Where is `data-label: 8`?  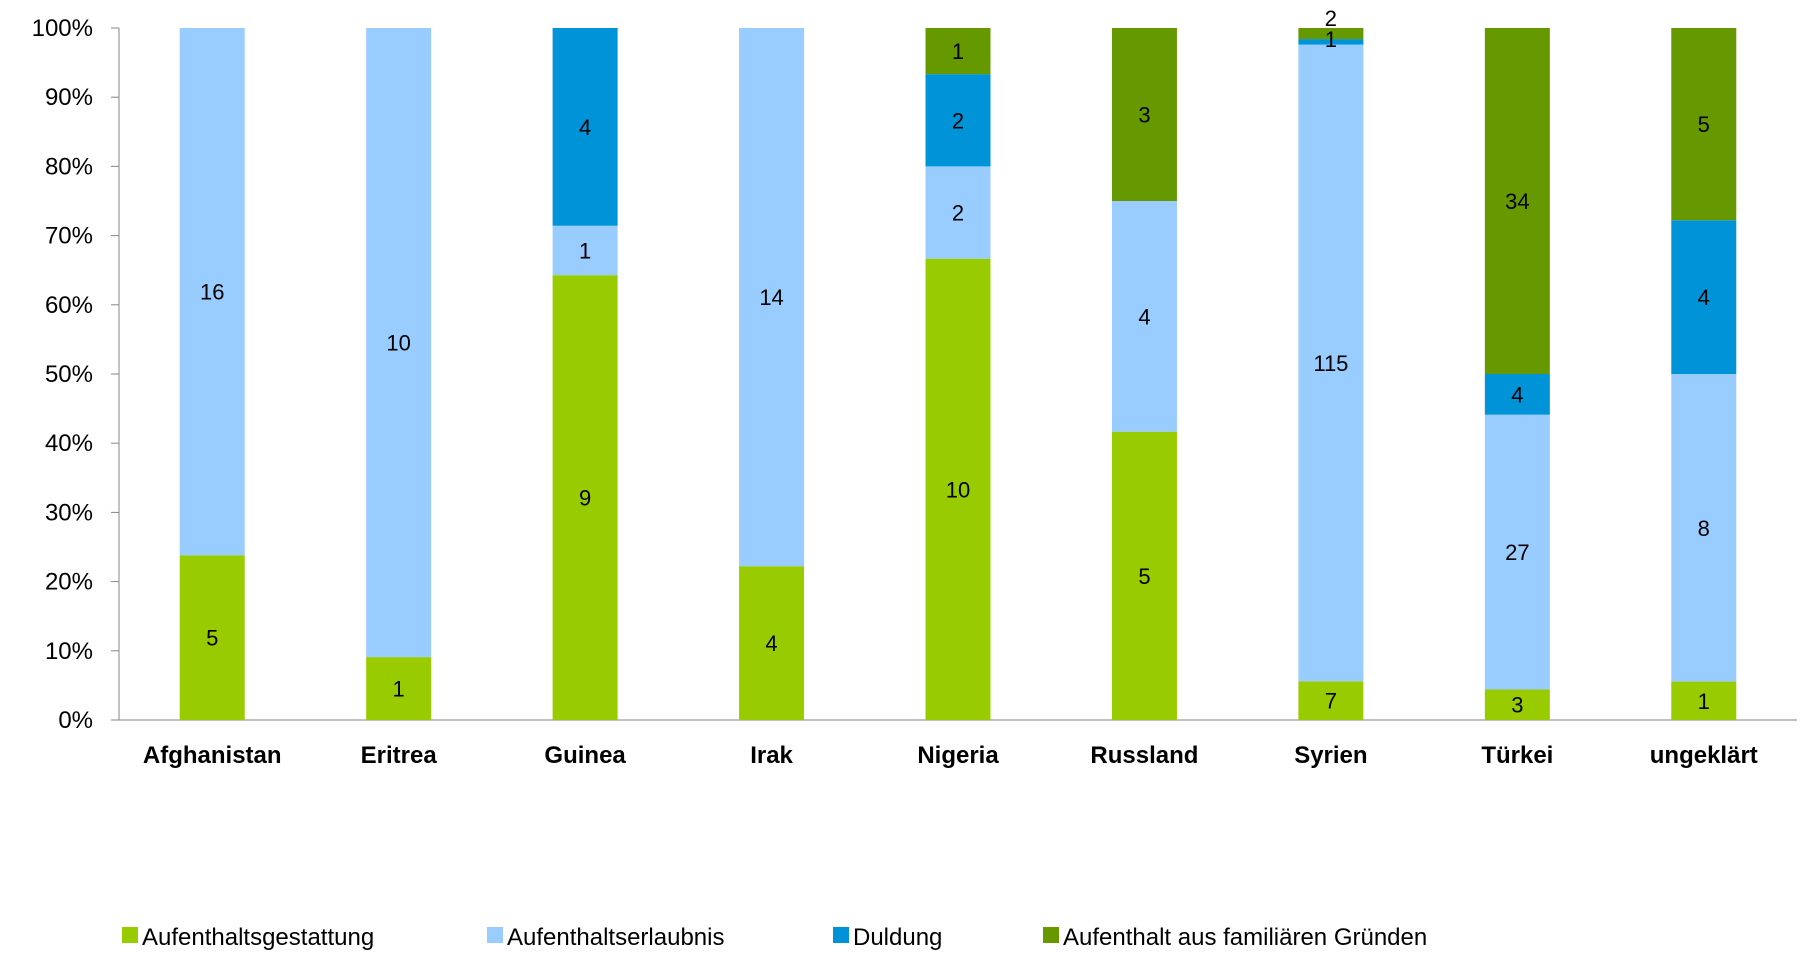 data-label: 8 is located at coordinates (1704, 528).